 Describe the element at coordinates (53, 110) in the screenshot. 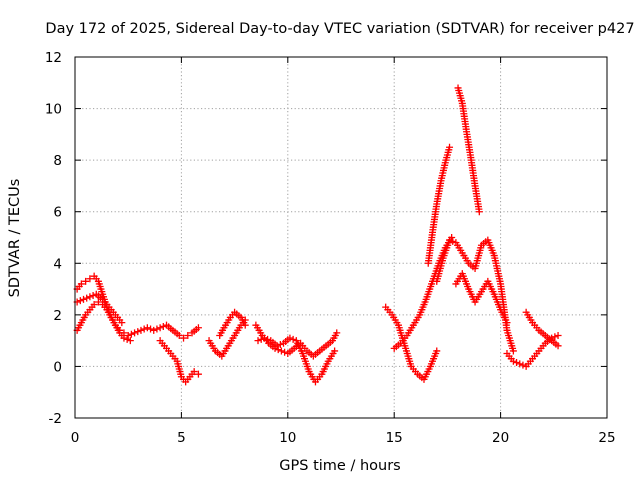

I see `y-tick-label: 10` at that location.